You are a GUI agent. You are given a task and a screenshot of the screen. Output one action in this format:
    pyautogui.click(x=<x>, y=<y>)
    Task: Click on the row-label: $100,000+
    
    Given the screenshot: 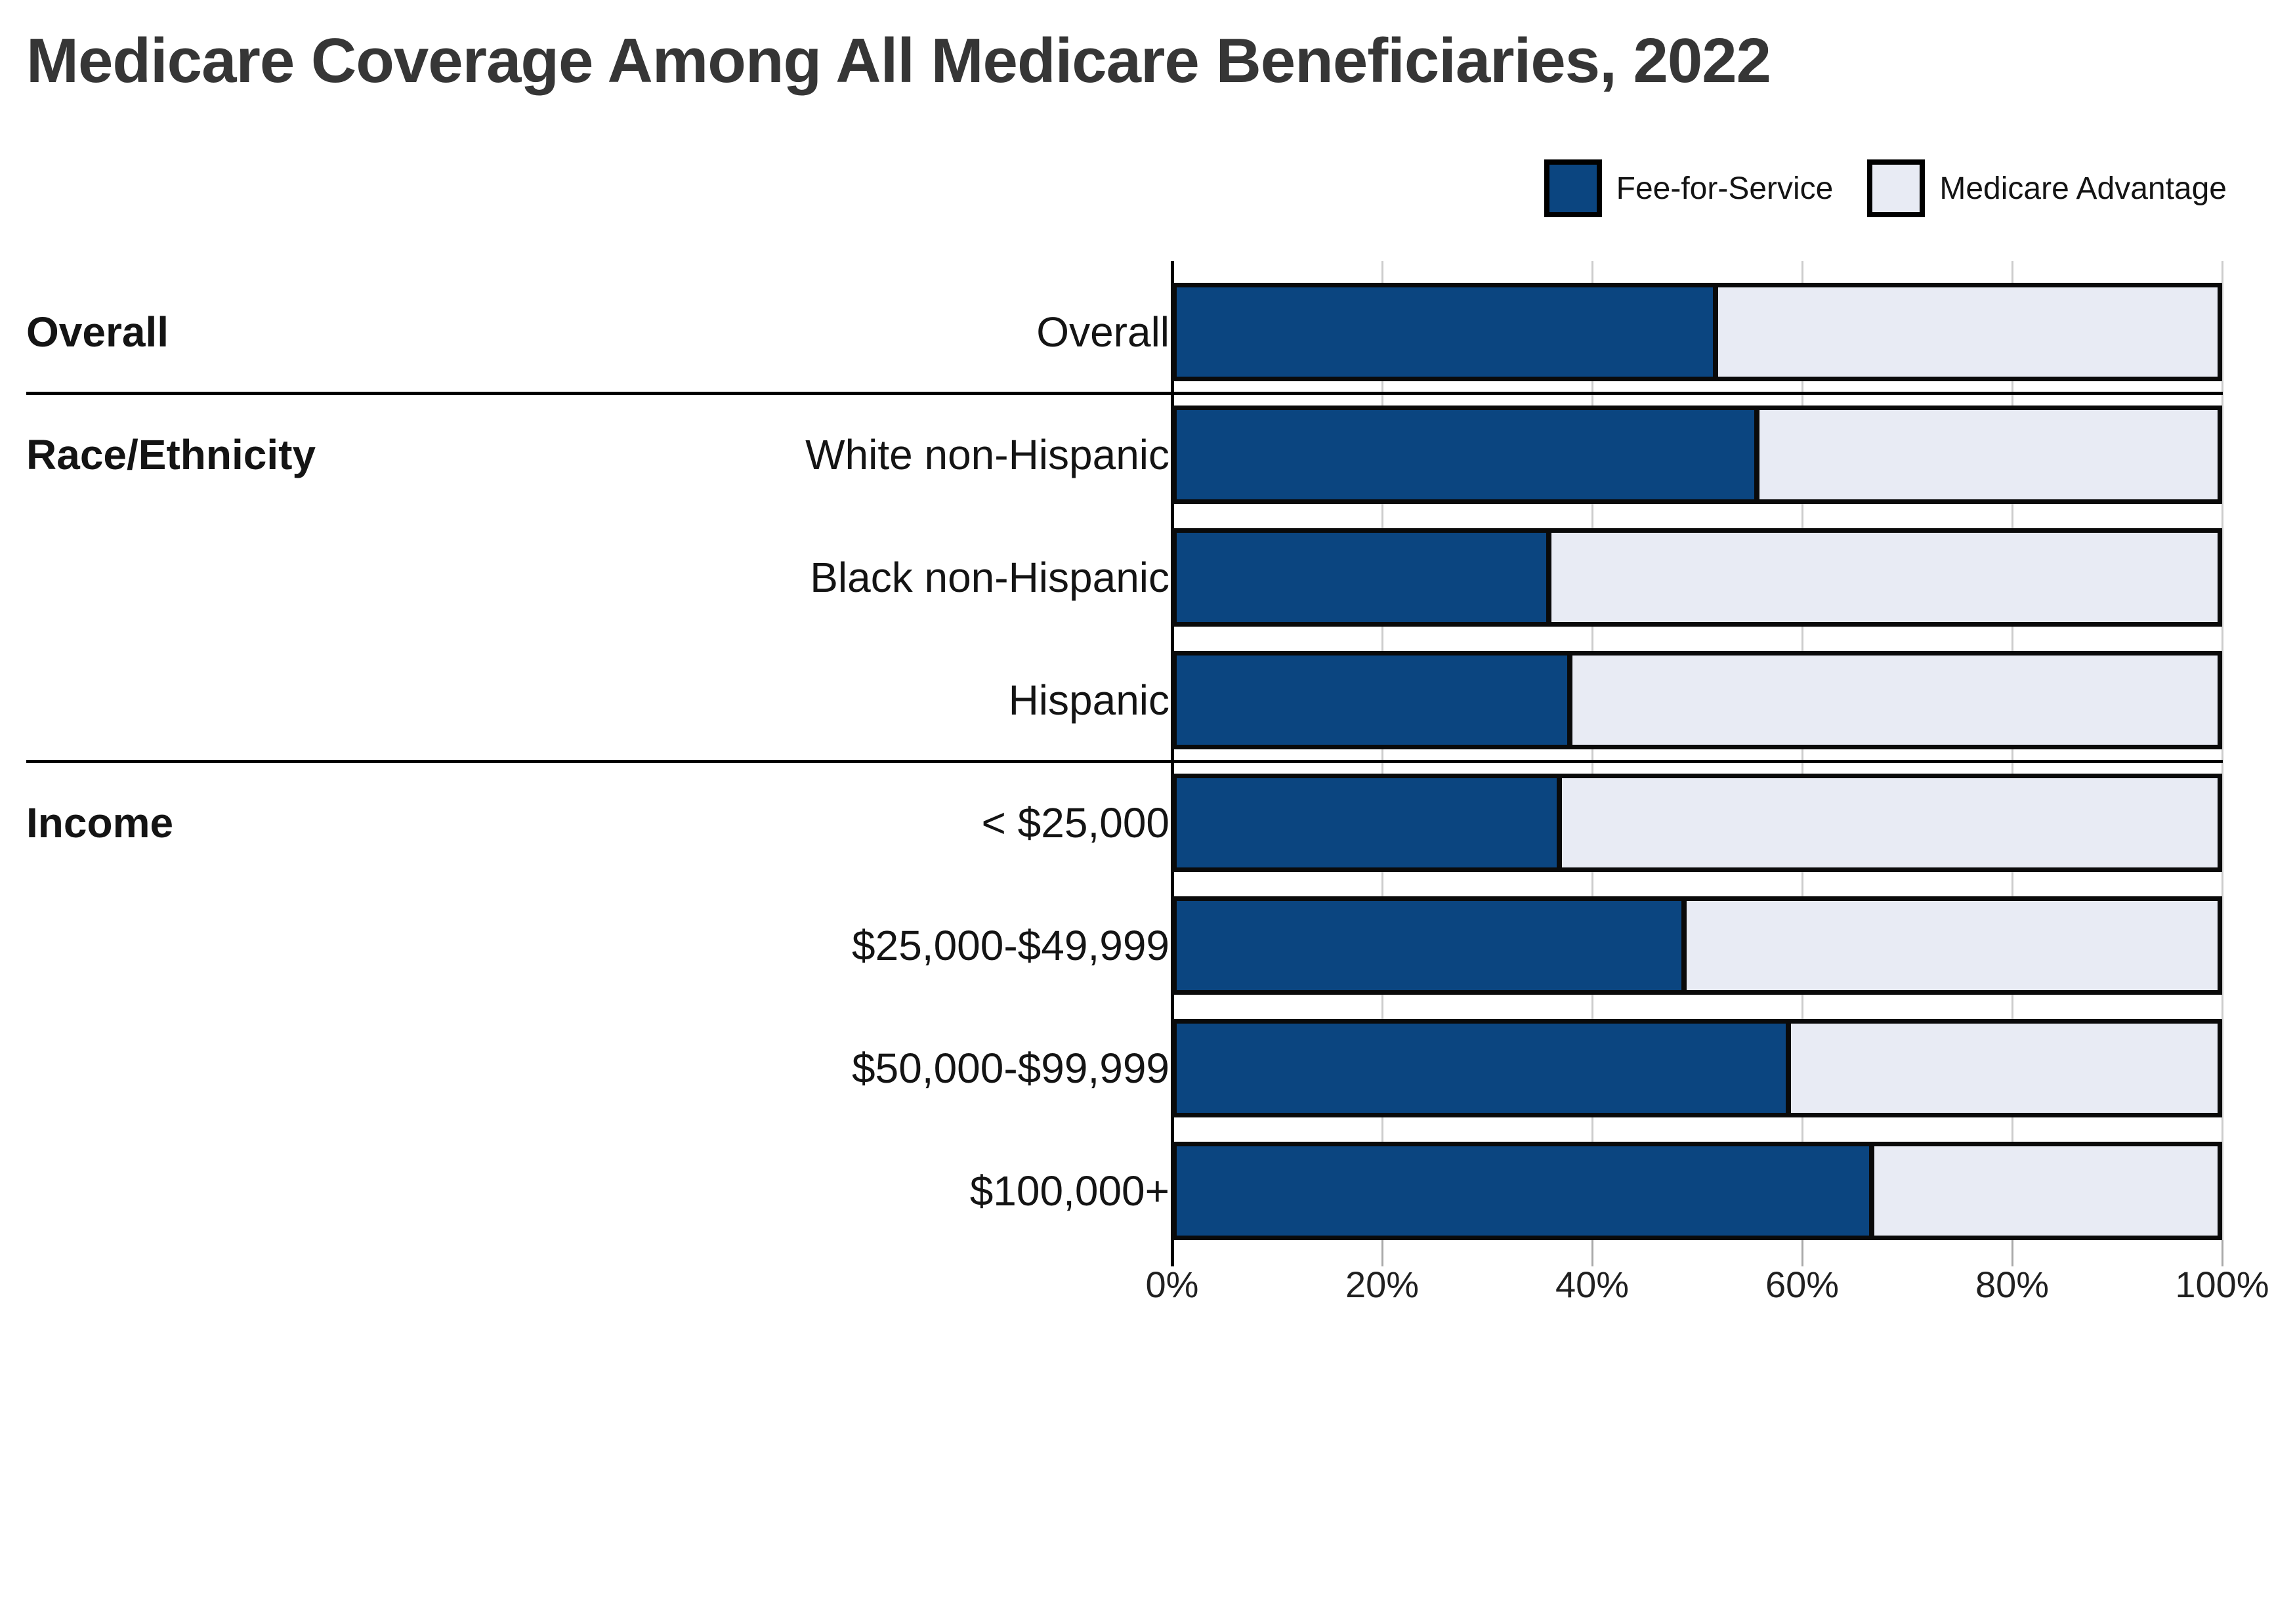 What is the action you would take?
    pyautogui.click(x=1069, y=1191)
    